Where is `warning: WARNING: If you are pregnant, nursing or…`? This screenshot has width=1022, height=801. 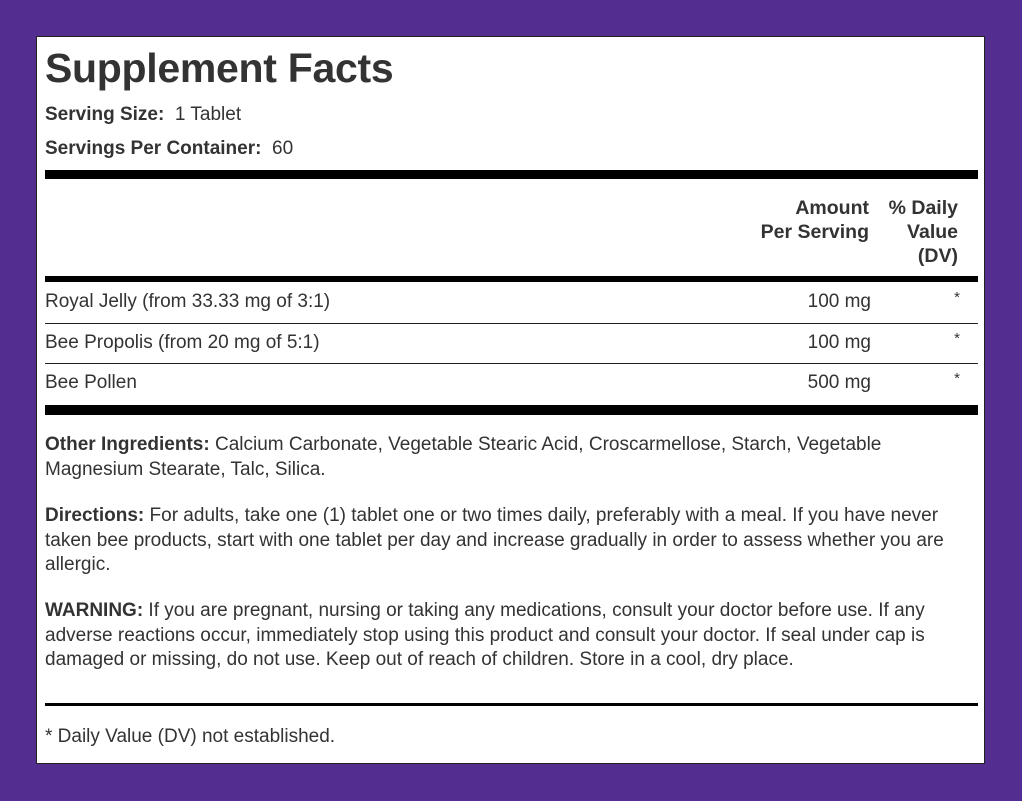
warning: WARNING: If you are pregnant, nursing or… is located at coordinates (485, 635).